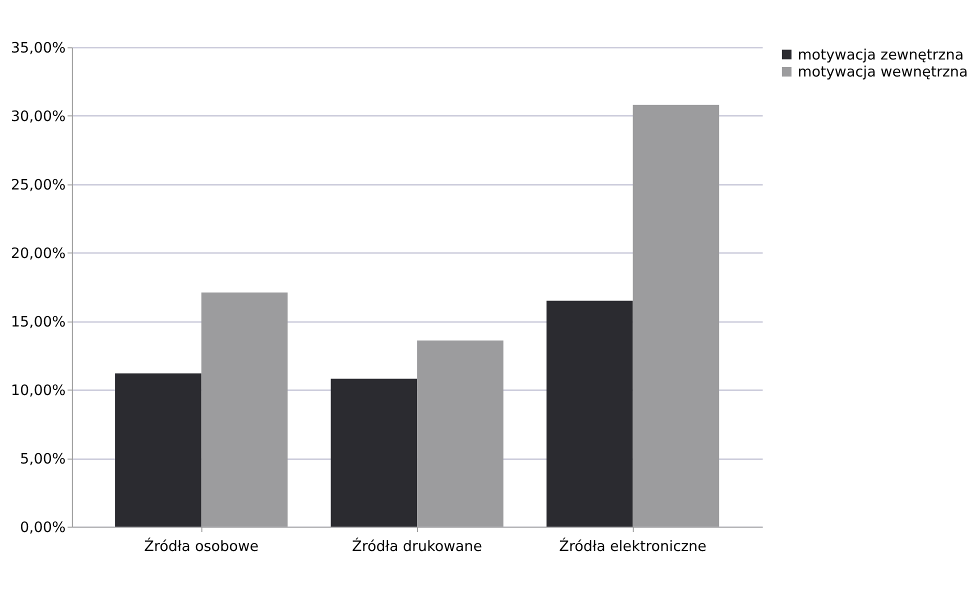  Describe the element at coordinates (417, 546) in the screenshot. I see `x-tick-label: Źródła drukowane` at that location.